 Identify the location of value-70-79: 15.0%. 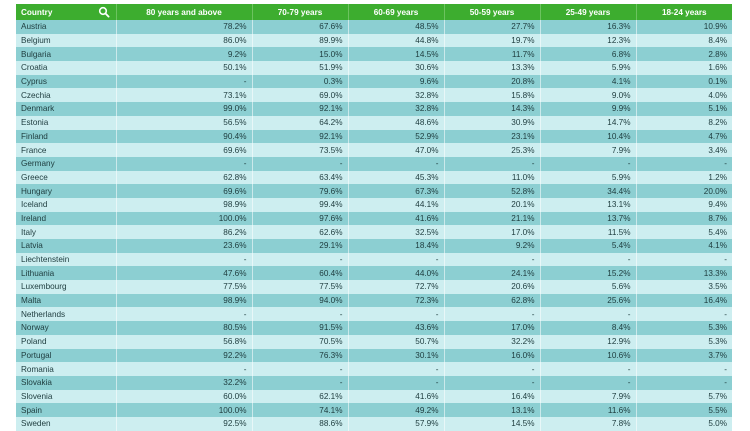
(300, 54).